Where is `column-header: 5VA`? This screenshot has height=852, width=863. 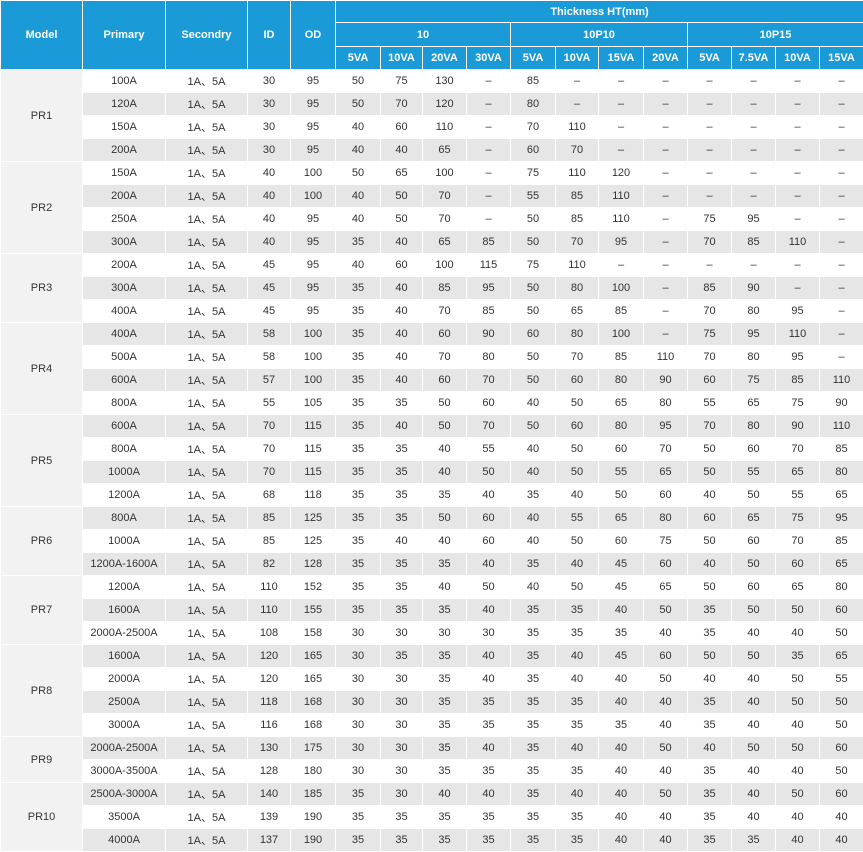
column-header: 5VA is located at coordinates (358, 58).